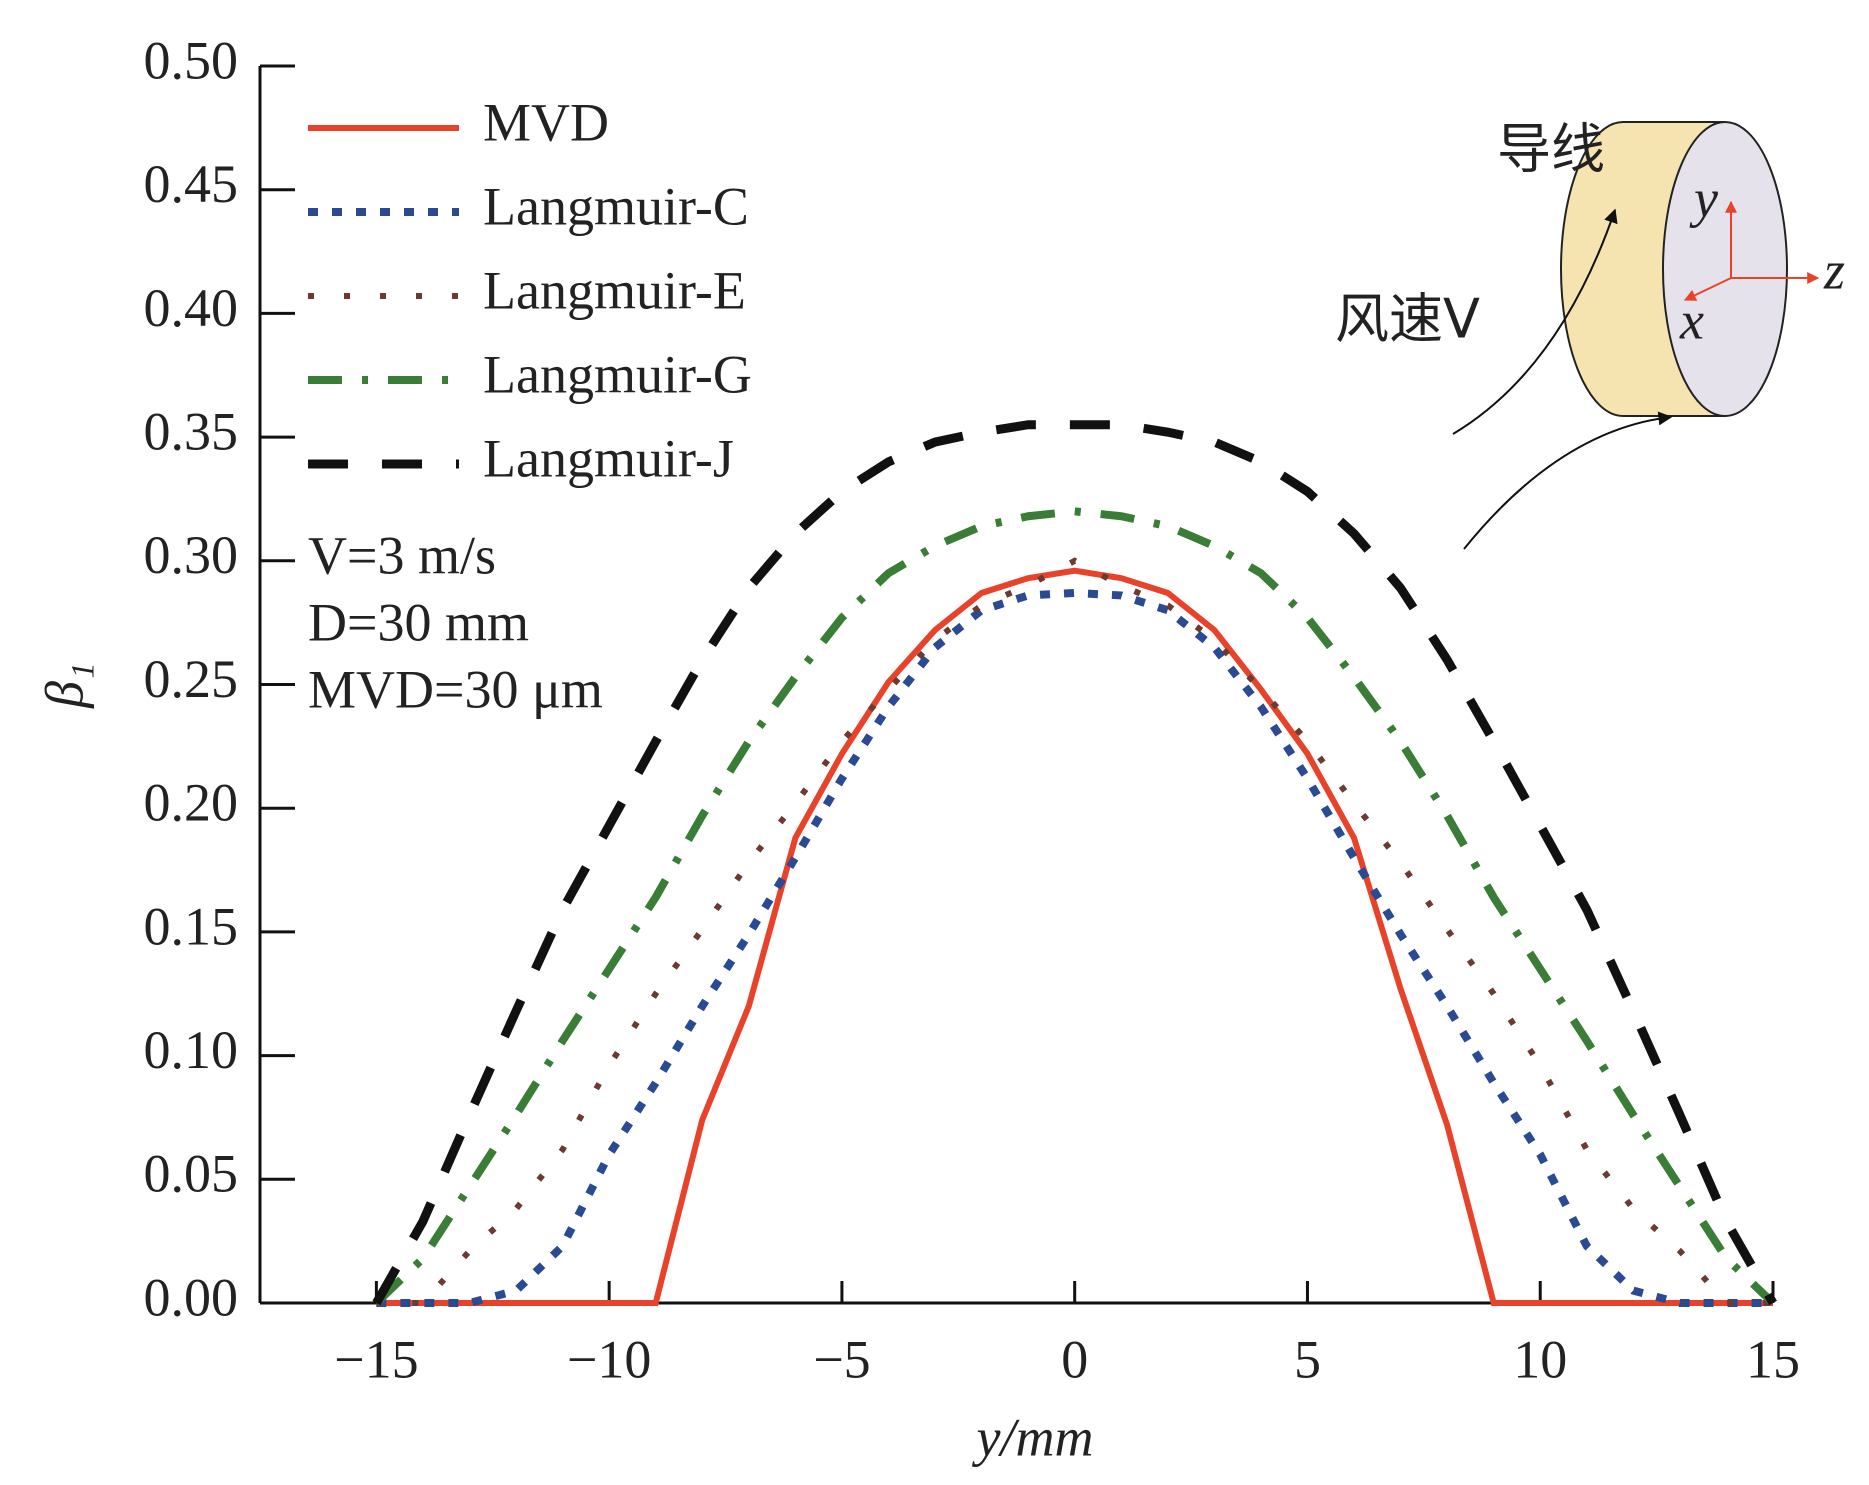 This screenshot has width=1869, height=1485. Describe the element at coordinates (608, 458) in the screenshot. I see `legend-label: Langmuir-J` at that location.